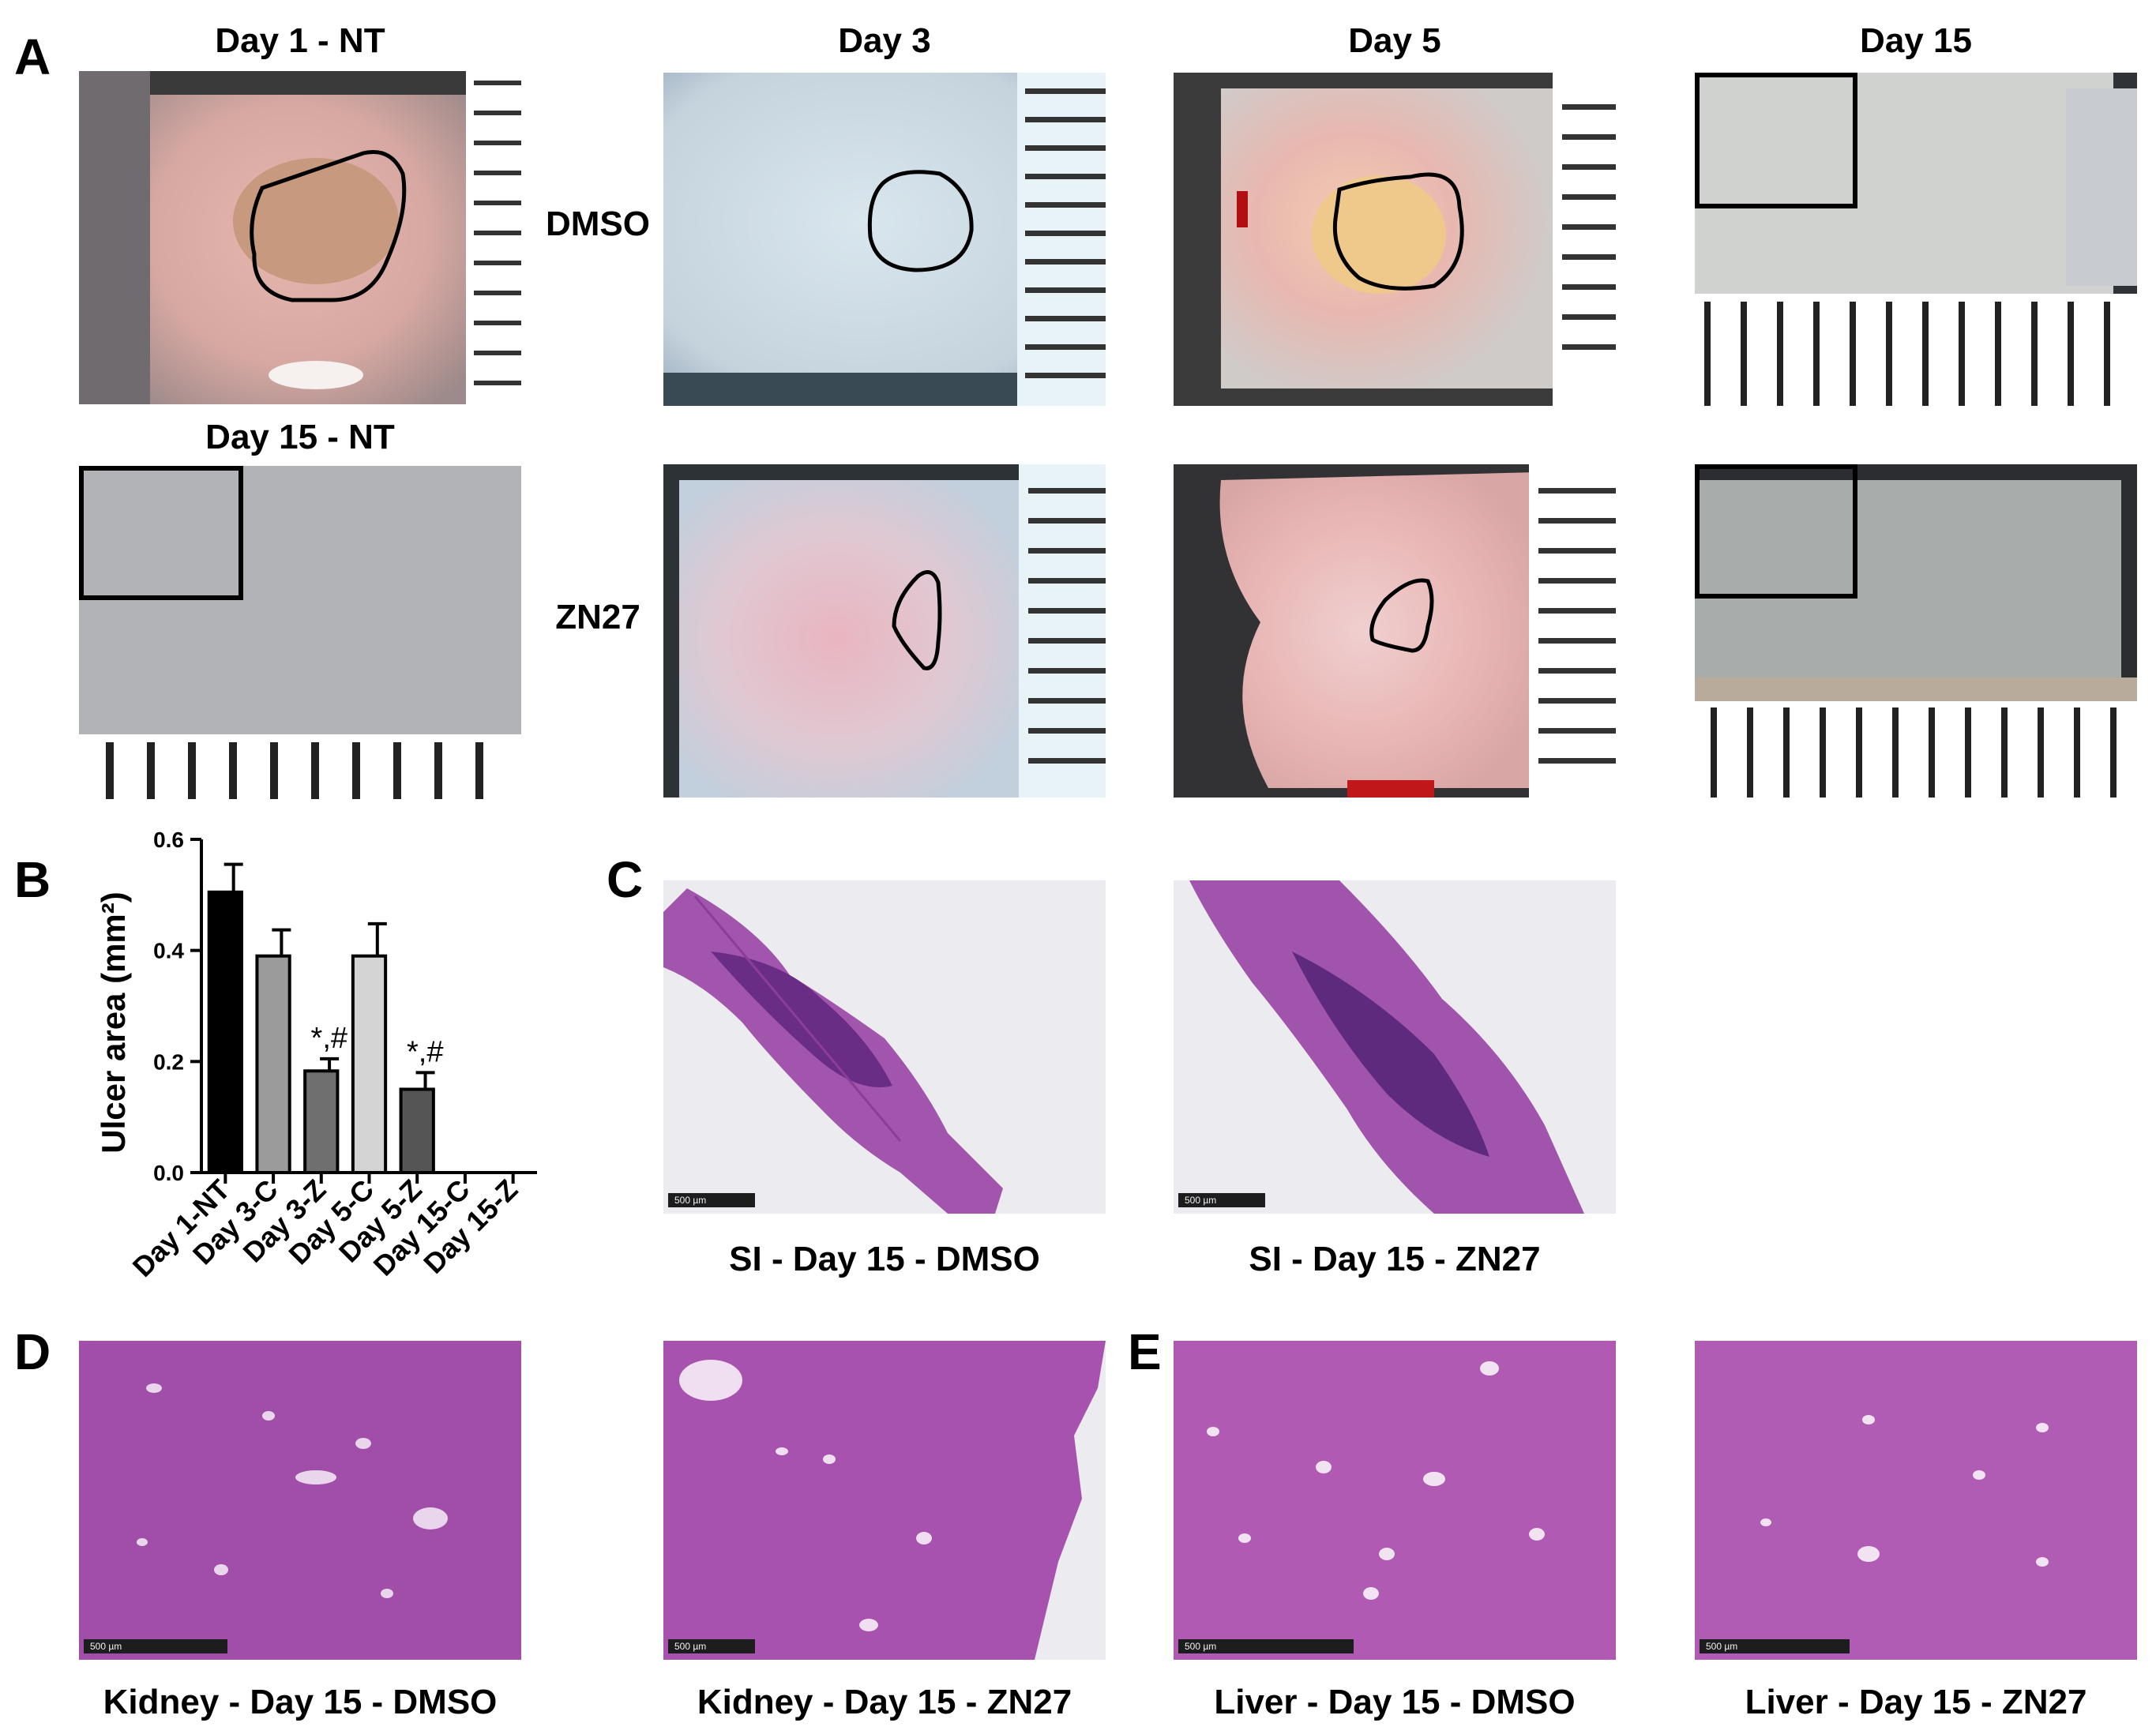 The width and height of the screenshot is (2156, 1734). What do you see at coordinates (598, 224) in the screenshot?
I see `row-label-dmso: DMSO` at bounding box center [598, 224].